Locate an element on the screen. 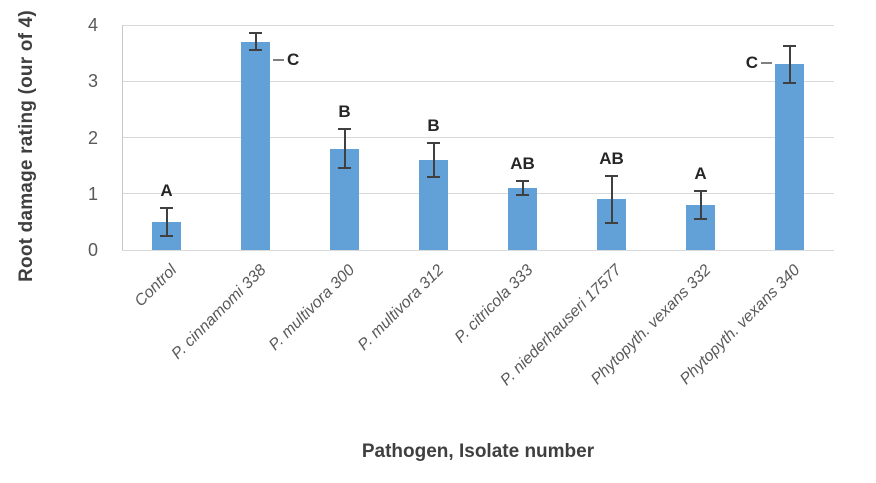 The width and height of the screenshot is (876, 483). y-tick-label: 1 is located at coordinates (92, 193).